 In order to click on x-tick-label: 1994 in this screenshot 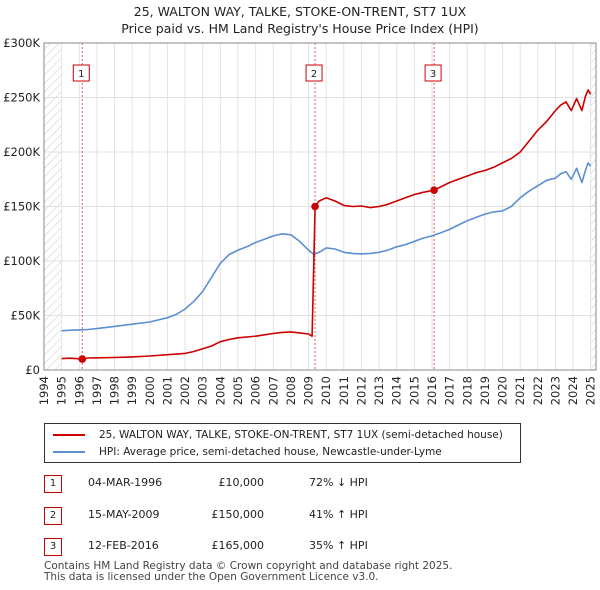, I will do `click(44, 390)`.